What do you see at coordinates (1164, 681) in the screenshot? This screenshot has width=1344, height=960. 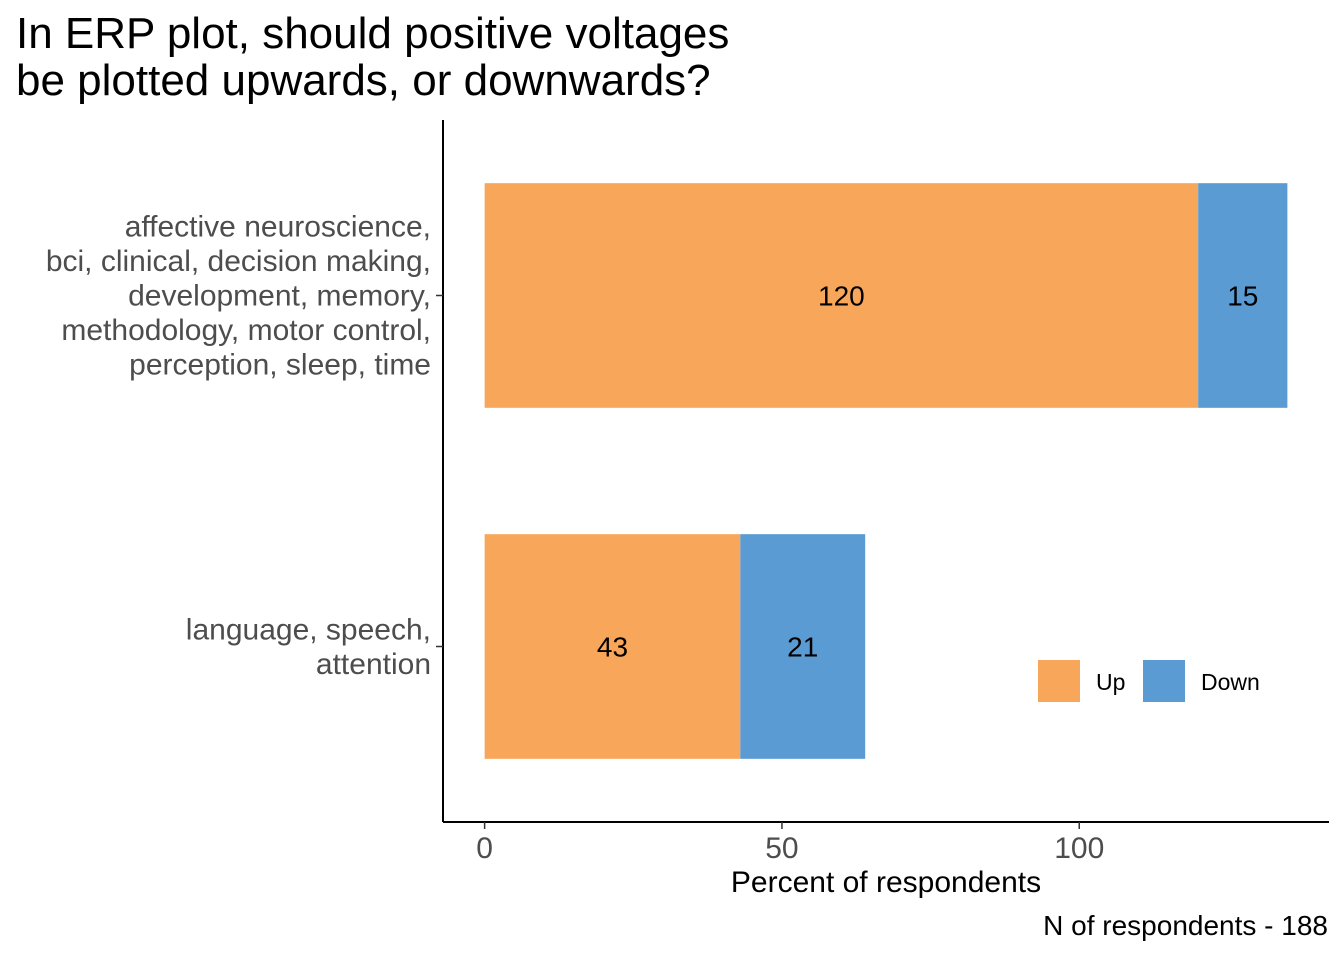 I see `legend-swatch-down` at bounding box center [1164, 681].